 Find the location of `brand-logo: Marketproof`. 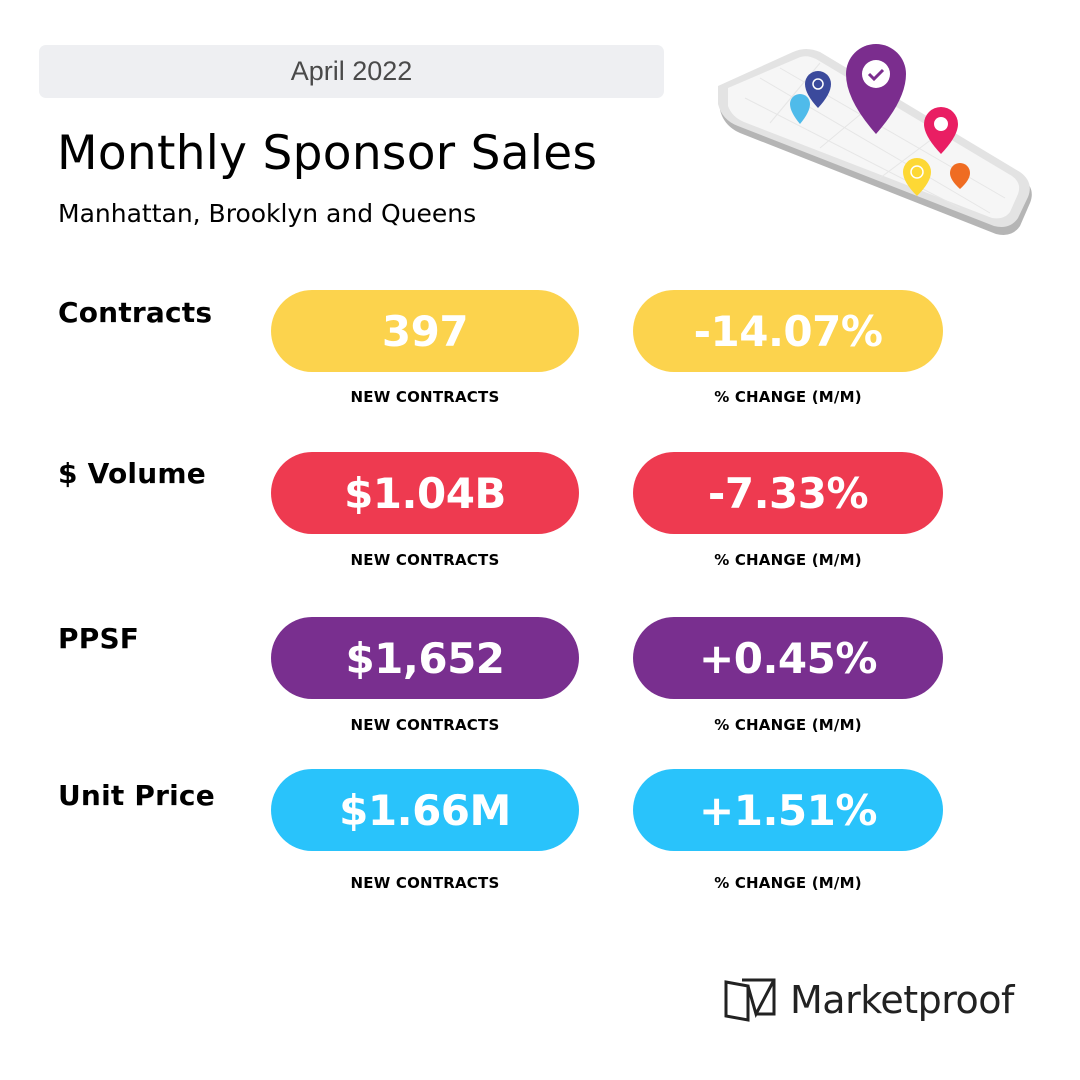

brand-logo: Marketproof is located at coordinates (868, 1000).